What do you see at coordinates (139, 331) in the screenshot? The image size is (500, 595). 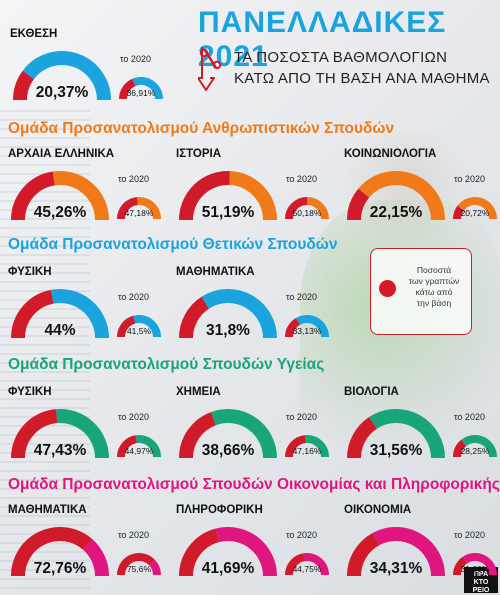 I see `item-4-gauge-2020-value-label: 41,5%` at bounding box center [139, 331].